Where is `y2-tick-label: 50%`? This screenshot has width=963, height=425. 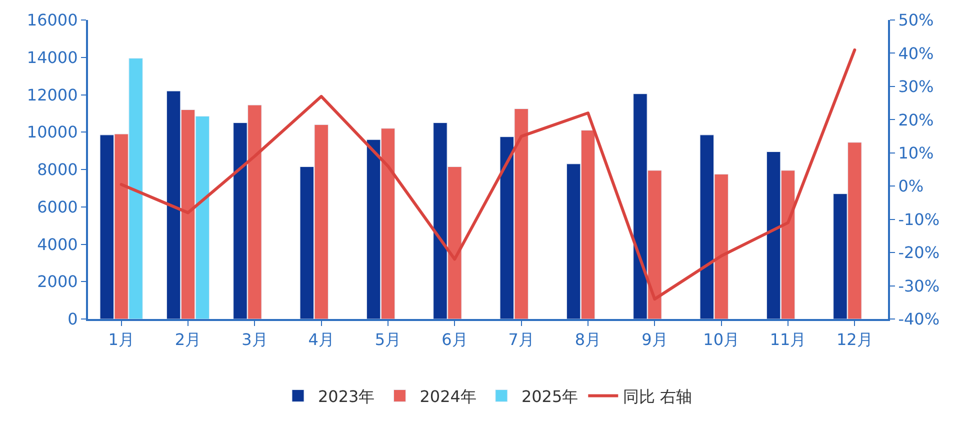 y2-tick-label: 50% is located at coordinates (916, 20).